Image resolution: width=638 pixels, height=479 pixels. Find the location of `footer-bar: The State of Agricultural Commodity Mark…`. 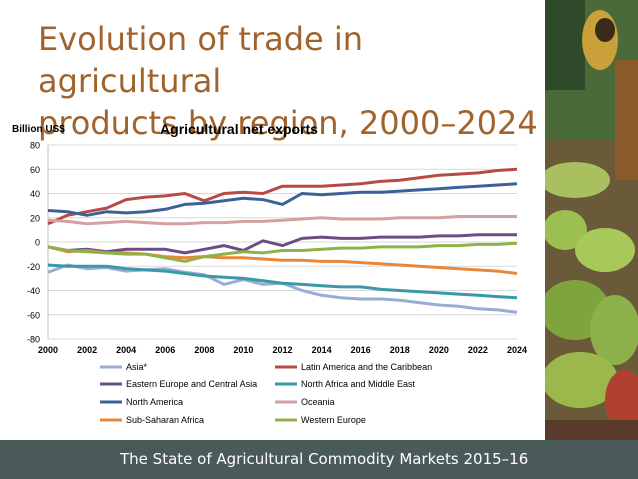

footer-bar: The State of Agricultural Commodity Mark… is located at coordinates (319, 459).